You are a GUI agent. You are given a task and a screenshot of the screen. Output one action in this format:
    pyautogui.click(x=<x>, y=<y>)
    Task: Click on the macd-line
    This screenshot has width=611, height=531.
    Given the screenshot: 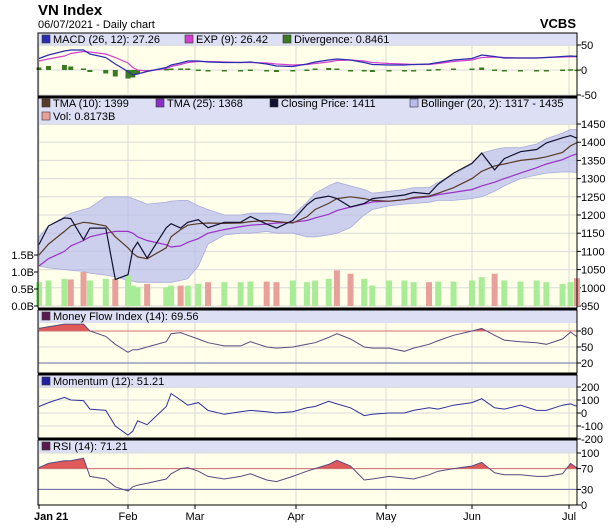 What is the action you would take?
    pyautogui.click(x=308, y=62)
    